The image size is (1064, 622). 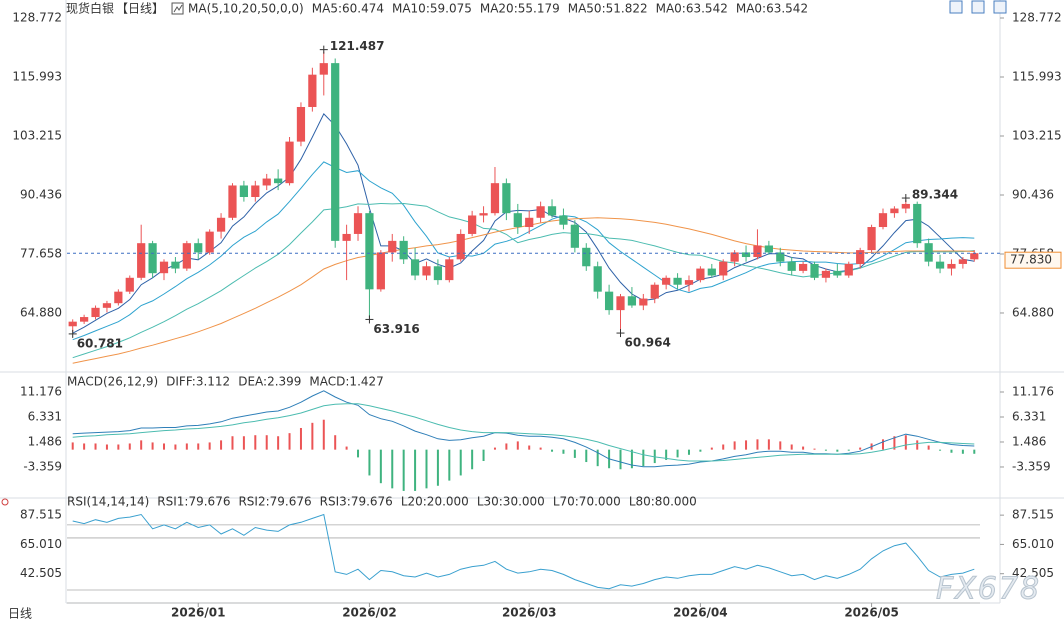 What do you see at coordinates (772, 9) in the screenshot?
I see `legend-item: MA0:63.542` at bounding box center [772, 9].